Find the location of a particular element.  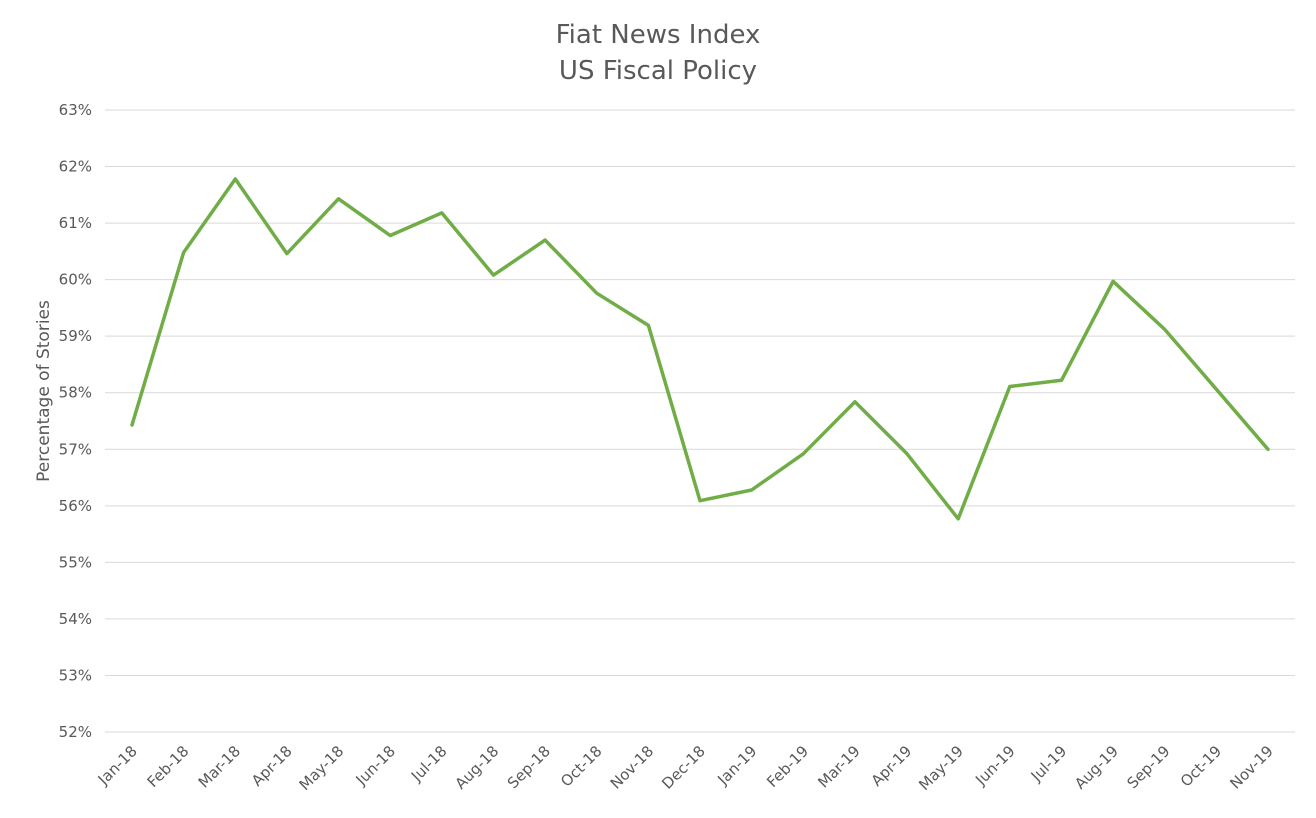

x-tick-label: Aug-18 is located at coordinates (477, 767).